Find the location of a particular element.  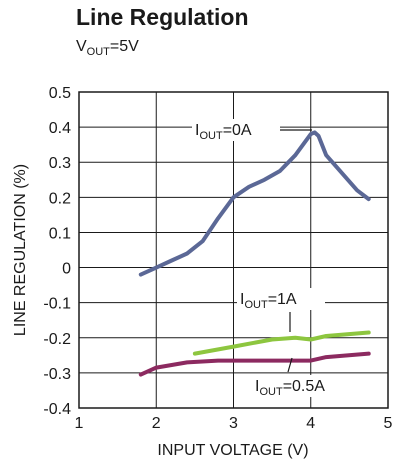

chart-title: Line Regulation is located at coordinates (162, 17).